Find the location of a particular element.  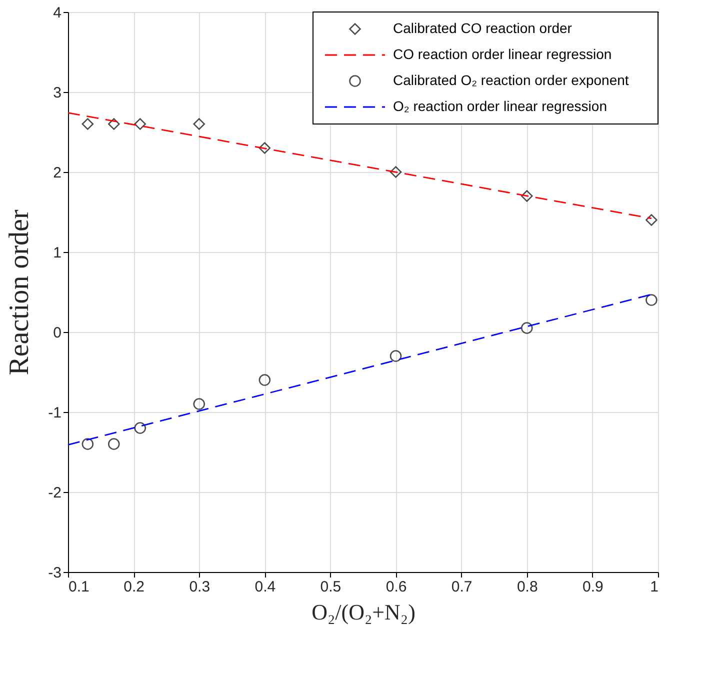

x-tick-label: 0.5 is located at coordinates (331, 587).